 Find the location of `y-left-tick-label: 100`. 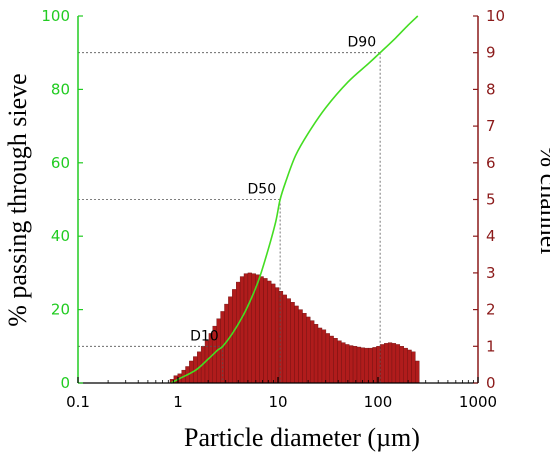

y-left-tick-label: 100 is located at coordinates (55, 16).